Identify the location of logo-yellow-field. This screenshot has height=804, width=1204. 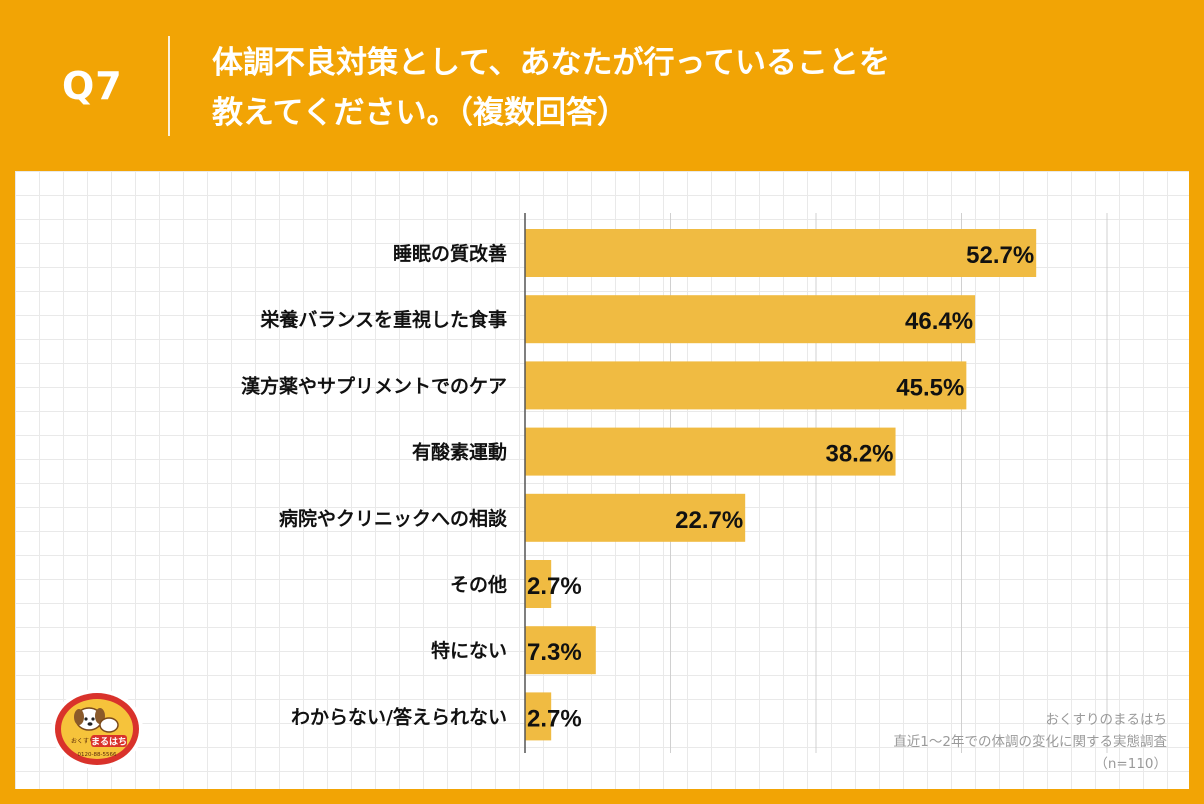
(97, 729).